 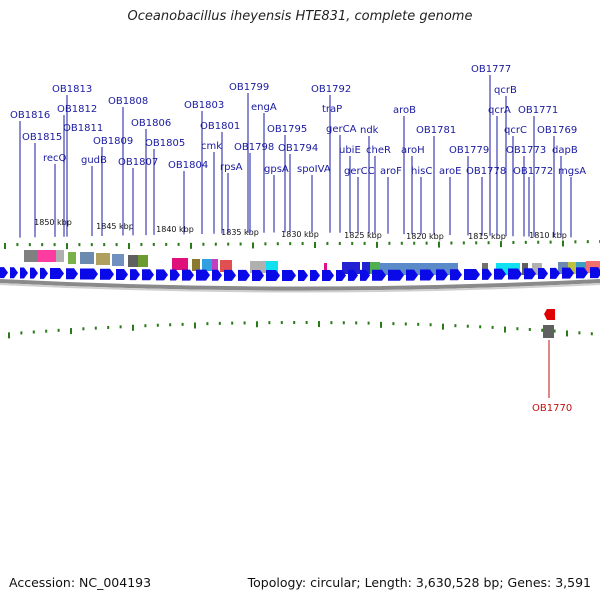 What do you see at coordinates (77, 109) in the screenshot?
I see `gene-label: OB1812` at bounding box center [77, 109].